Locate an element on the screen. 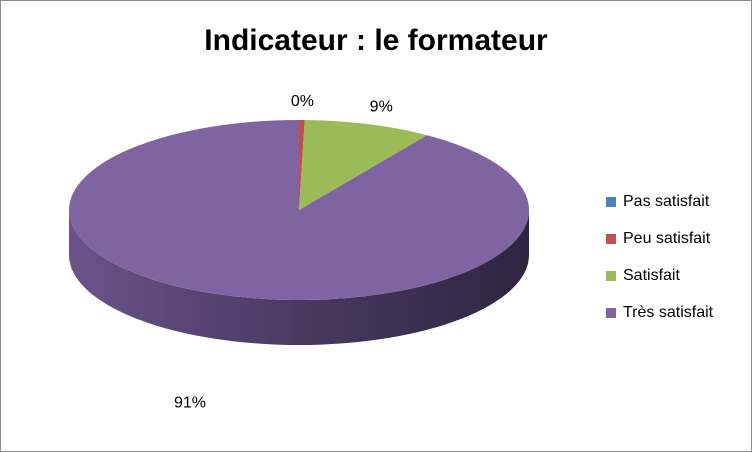 The width and height of the screenshot is (752, 452). data-label: 91% is located at coordinates (190, 403).